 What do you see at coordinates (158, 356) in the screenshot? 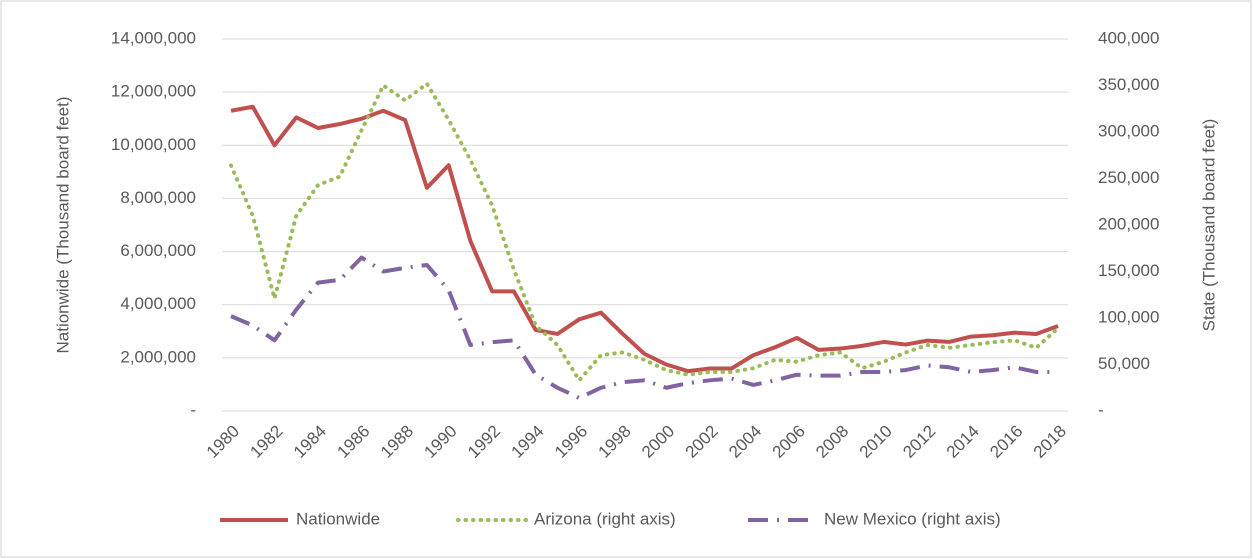
I see `y-tick-label: 2,000,000` at bounding box center [158, 356].